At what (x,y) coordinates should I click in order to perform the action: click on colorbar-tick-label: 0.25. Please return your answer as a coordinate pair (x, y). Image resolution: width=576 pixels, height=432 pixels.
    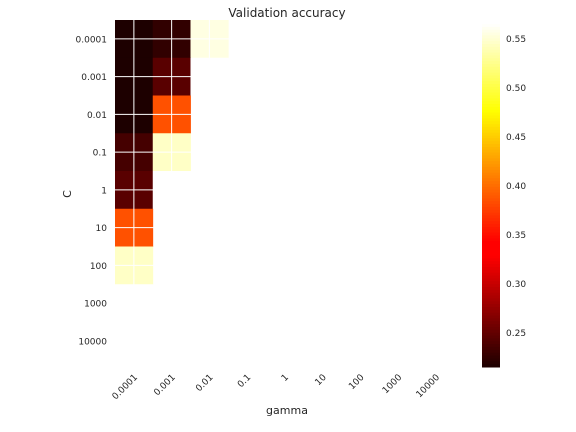
    Looking at the image, I should click on (516, 334).